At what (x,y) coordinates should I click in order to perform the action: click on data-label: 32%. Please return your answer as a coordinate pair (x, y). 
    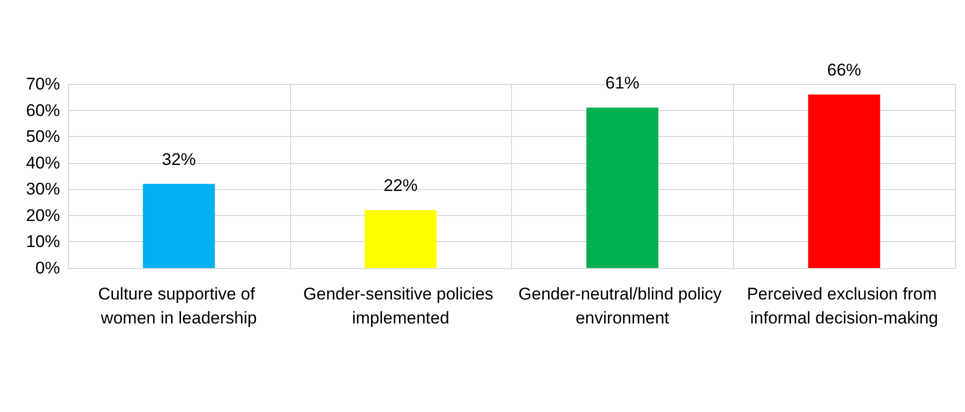
    Looking at the image, I should click on (179, 159).